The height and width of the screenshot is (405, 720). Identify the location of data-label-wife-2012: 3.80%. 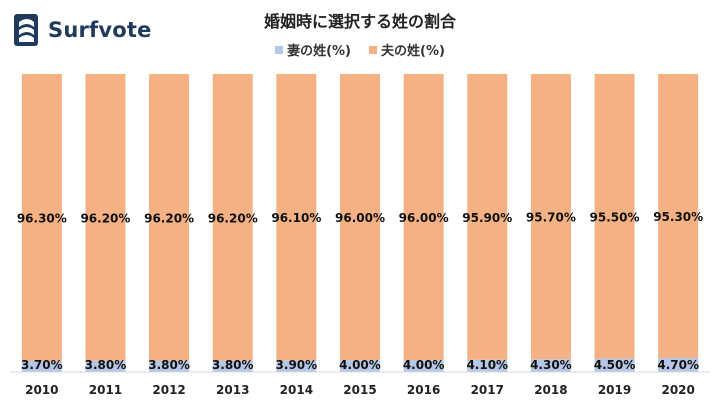
(169, 365).